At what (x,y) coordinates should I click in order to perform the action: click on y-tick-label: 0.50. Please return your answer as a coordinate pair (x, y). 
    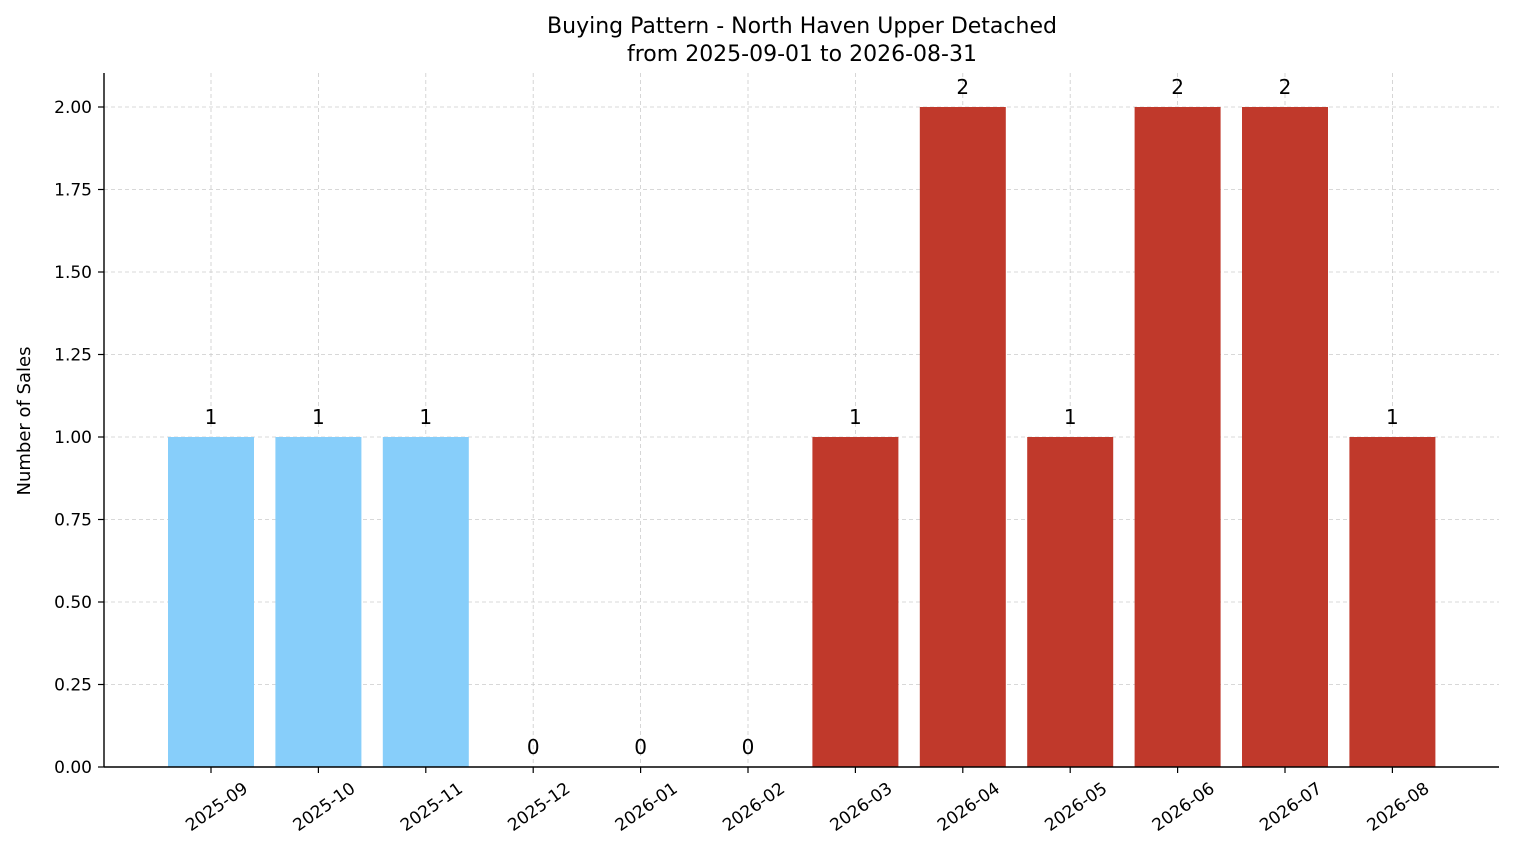
    Looking at the image, I should click on (73, 603).